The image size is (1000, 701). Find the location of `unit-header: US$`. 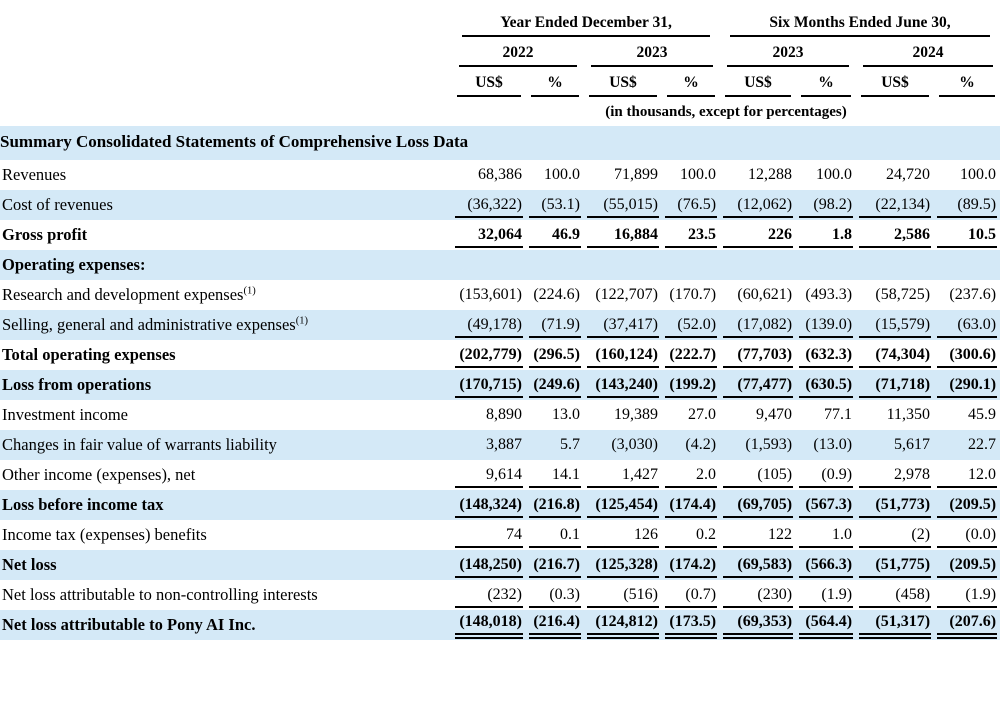

unit-header: US$ is located at coordinates (623, 82).